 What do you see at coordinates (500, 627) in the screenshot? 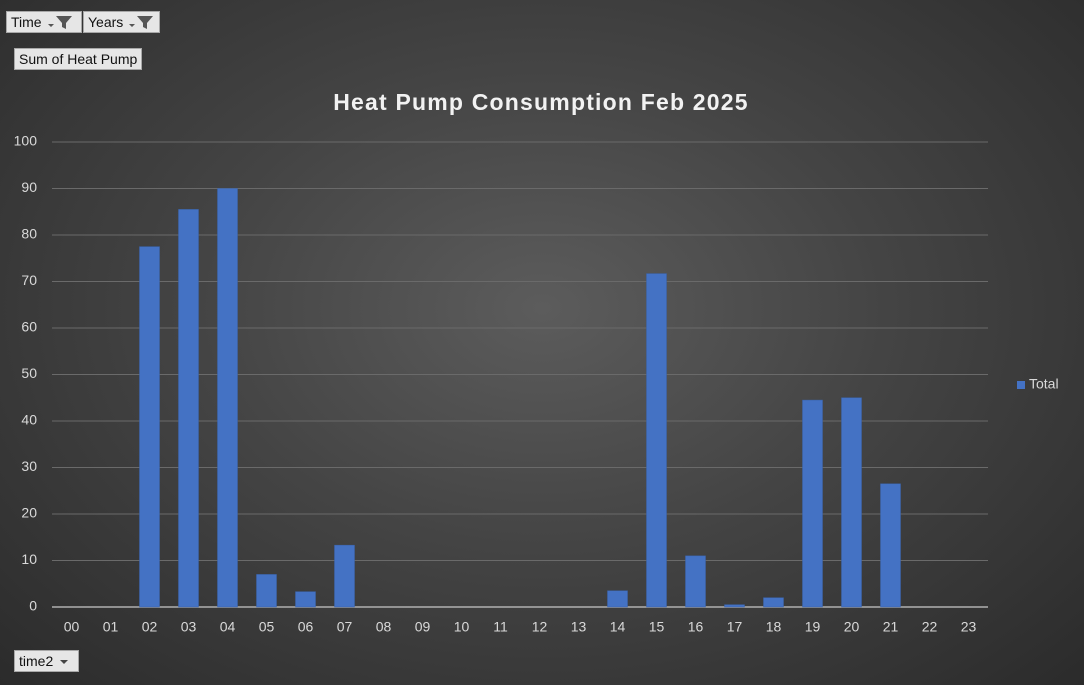
I see `x-tick-label: 11` at bounding box center [500, 627].